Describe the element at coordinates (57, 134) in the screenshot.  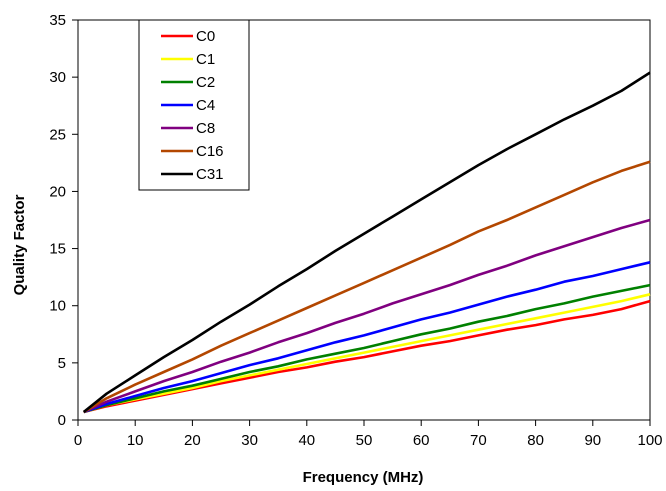
I see `y-tick-label: 25` at that location.